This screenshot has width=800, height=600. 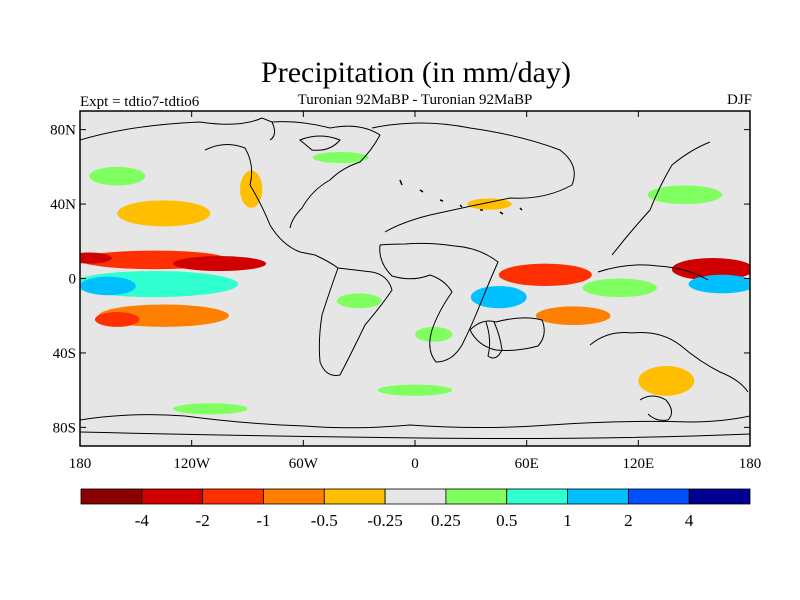 I want to click on x-tick-label-3: 0, so click(x=415, y=464).